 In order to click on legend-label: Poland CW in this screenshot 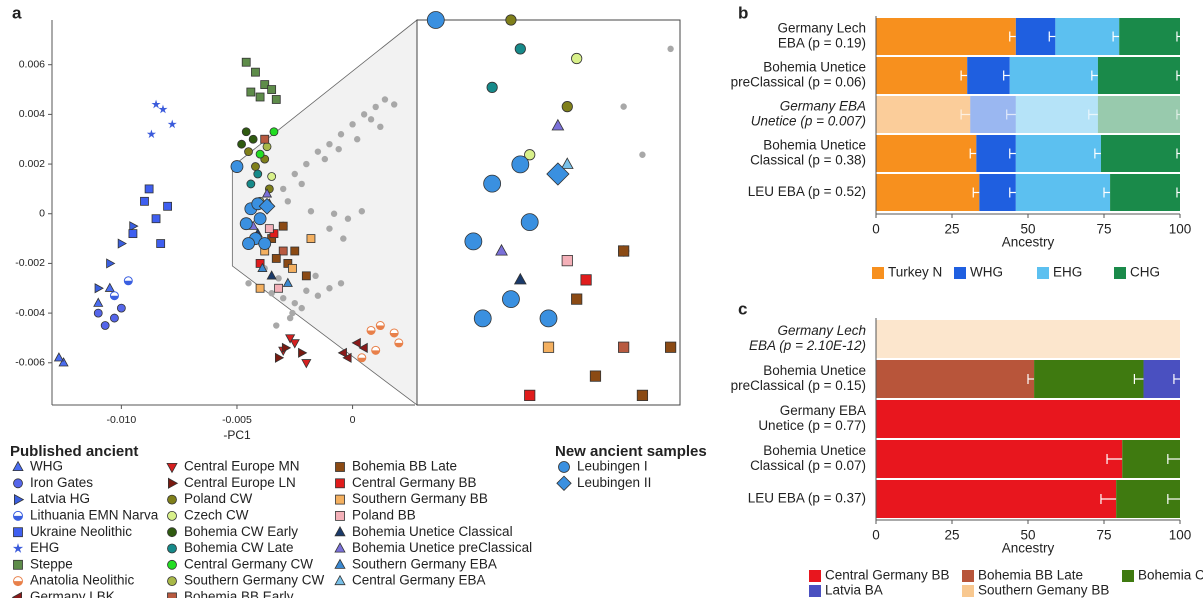, I will do `click(218, 498)`.